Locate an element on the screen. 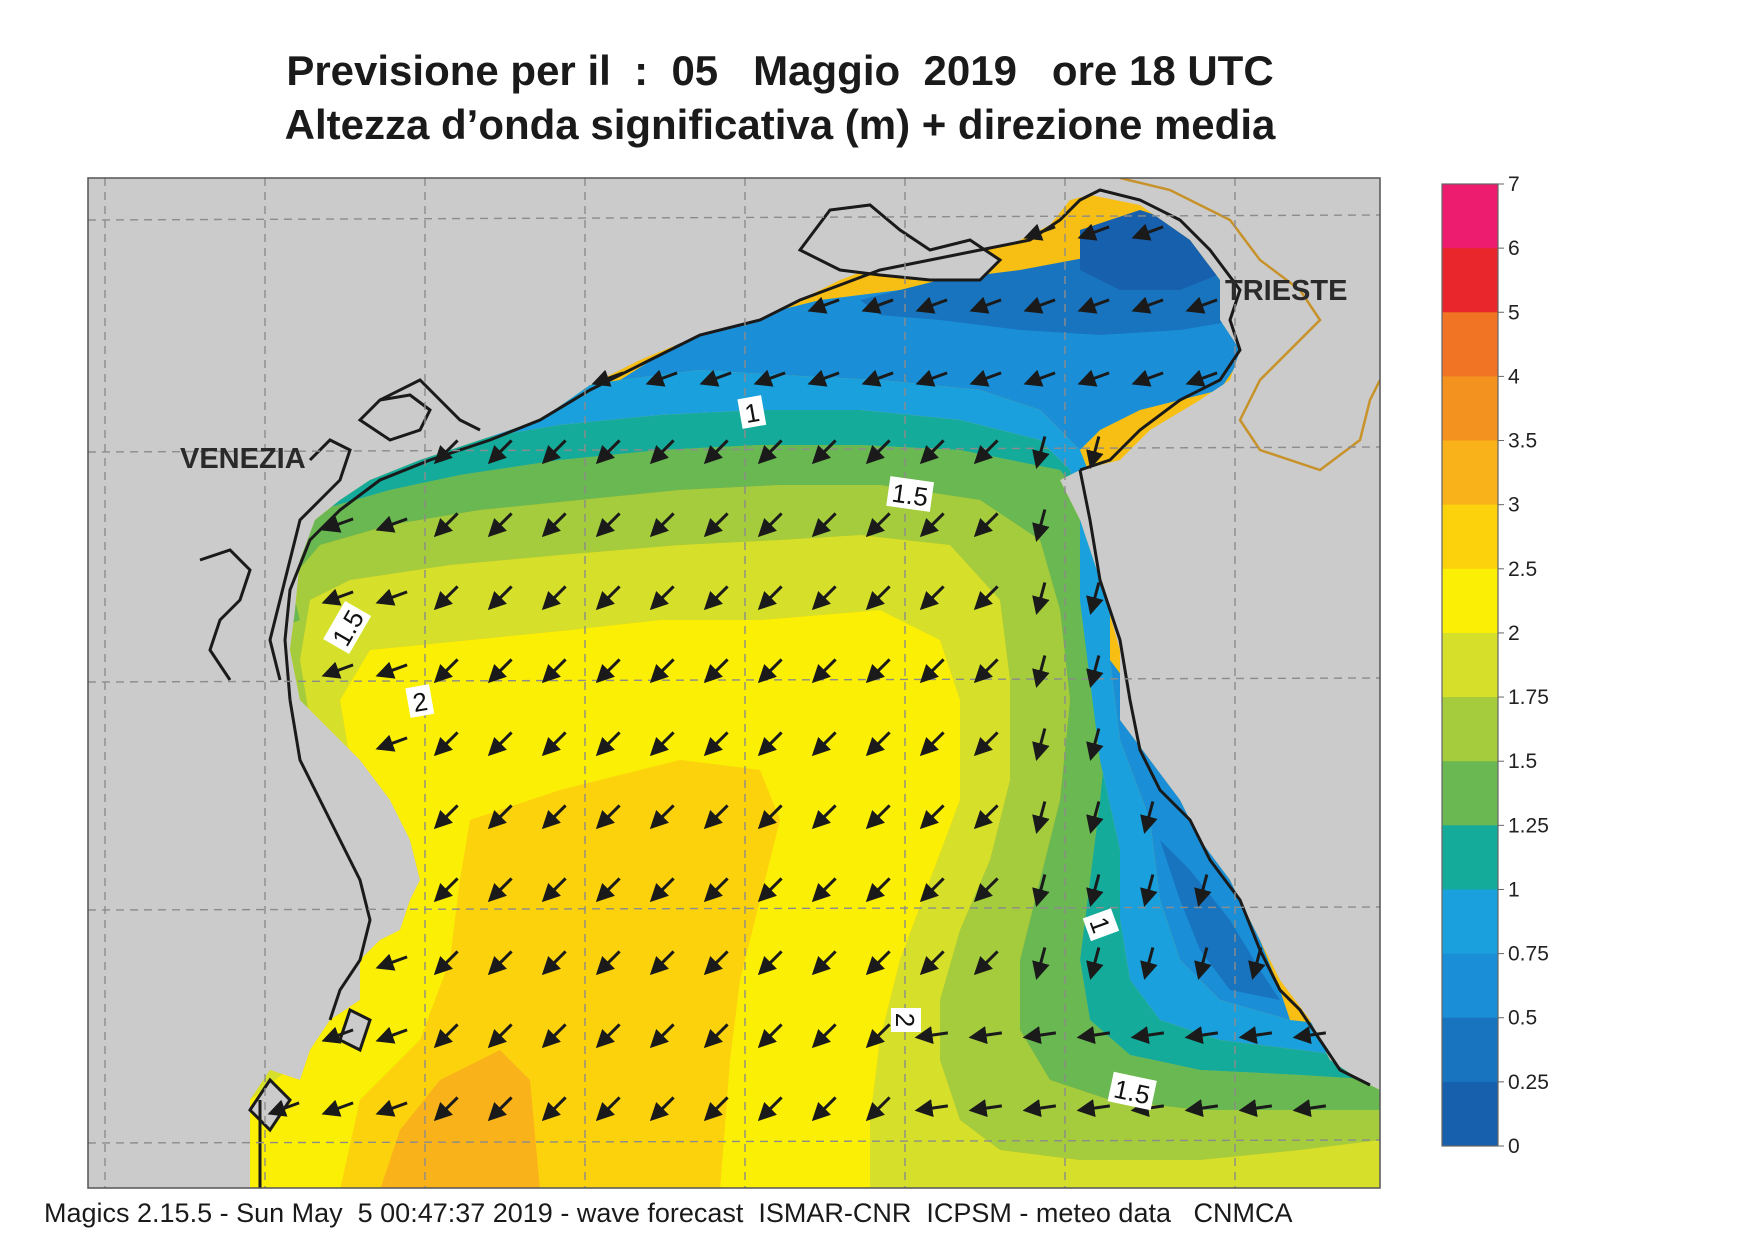 The image size is (1755, 1242). legend-level-label: 6 is located at coordinates (1514, 248).